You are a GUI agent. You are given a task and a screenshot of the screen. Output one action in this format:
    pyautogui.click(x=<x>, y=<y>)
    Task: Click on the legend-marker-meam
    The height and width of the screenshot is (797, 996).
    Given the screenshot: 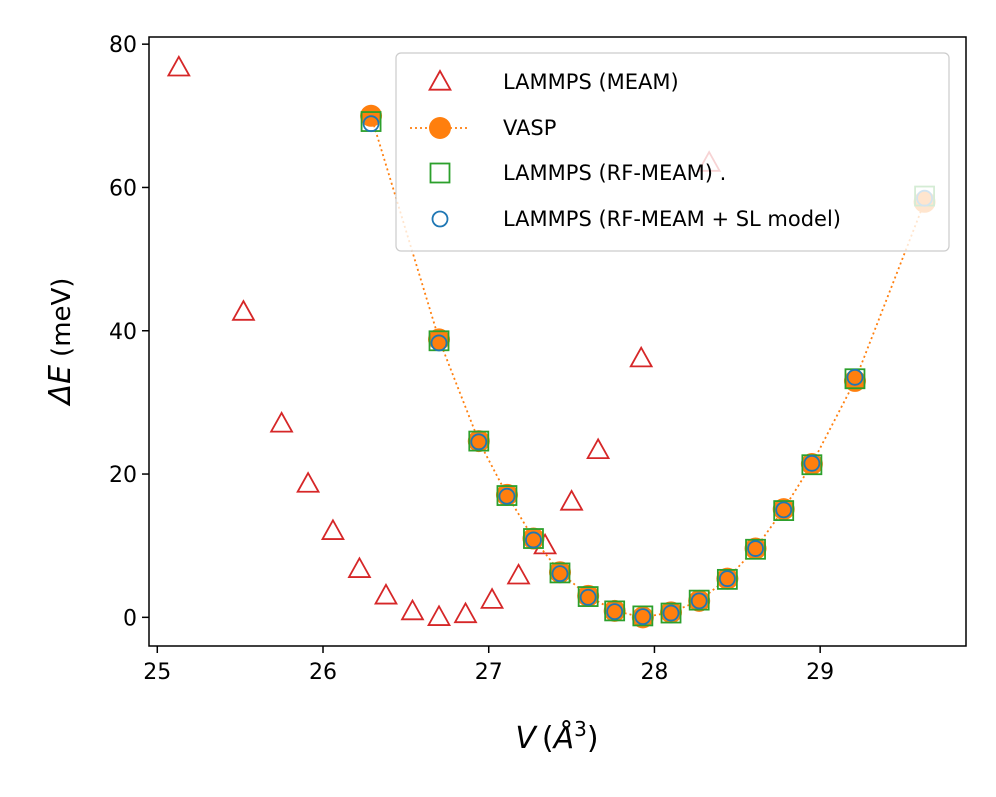 What is the action you would take?
    pyautogui.click(x=440, y=80)
    